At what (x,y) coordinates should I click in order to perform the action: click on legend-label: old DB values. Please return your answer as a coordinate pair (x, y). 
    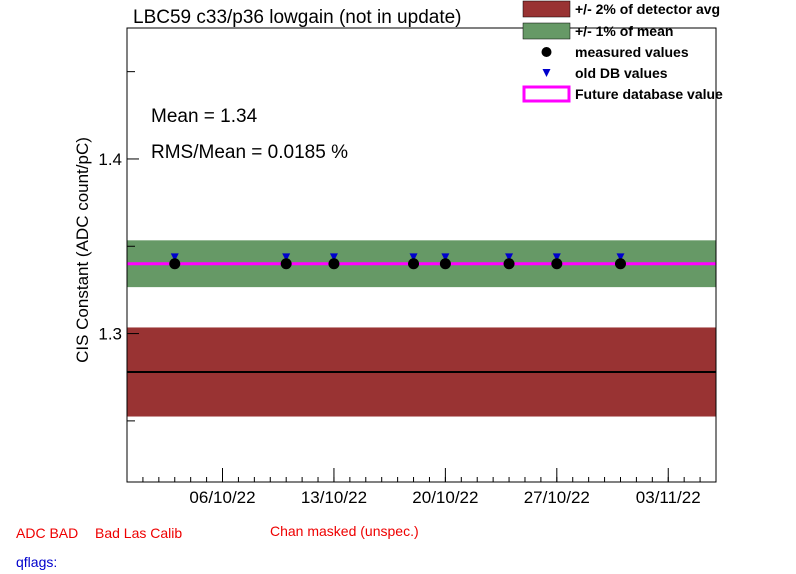
    Looking at the image, I should click on (621, 73).